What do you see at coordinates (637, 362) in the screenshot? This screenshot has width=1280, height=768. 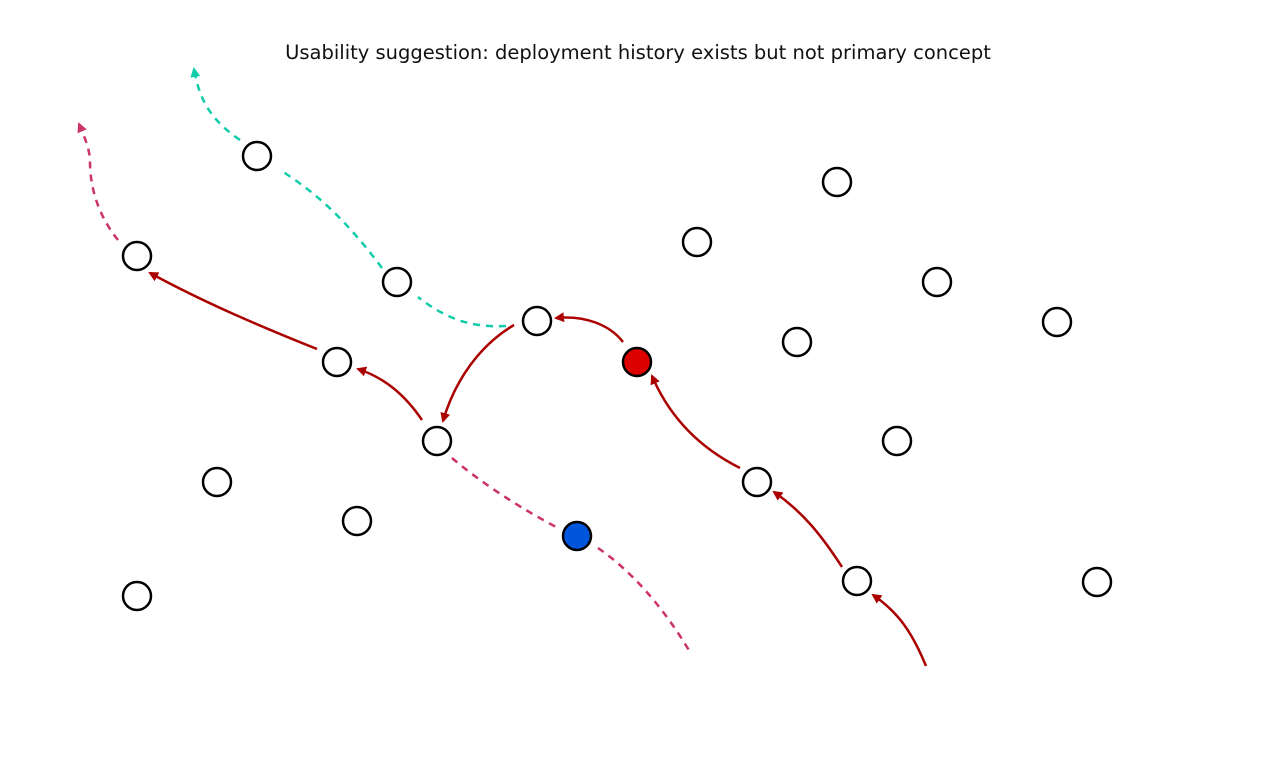 I see `node-highlight-red` at bounding box center [637, 362].